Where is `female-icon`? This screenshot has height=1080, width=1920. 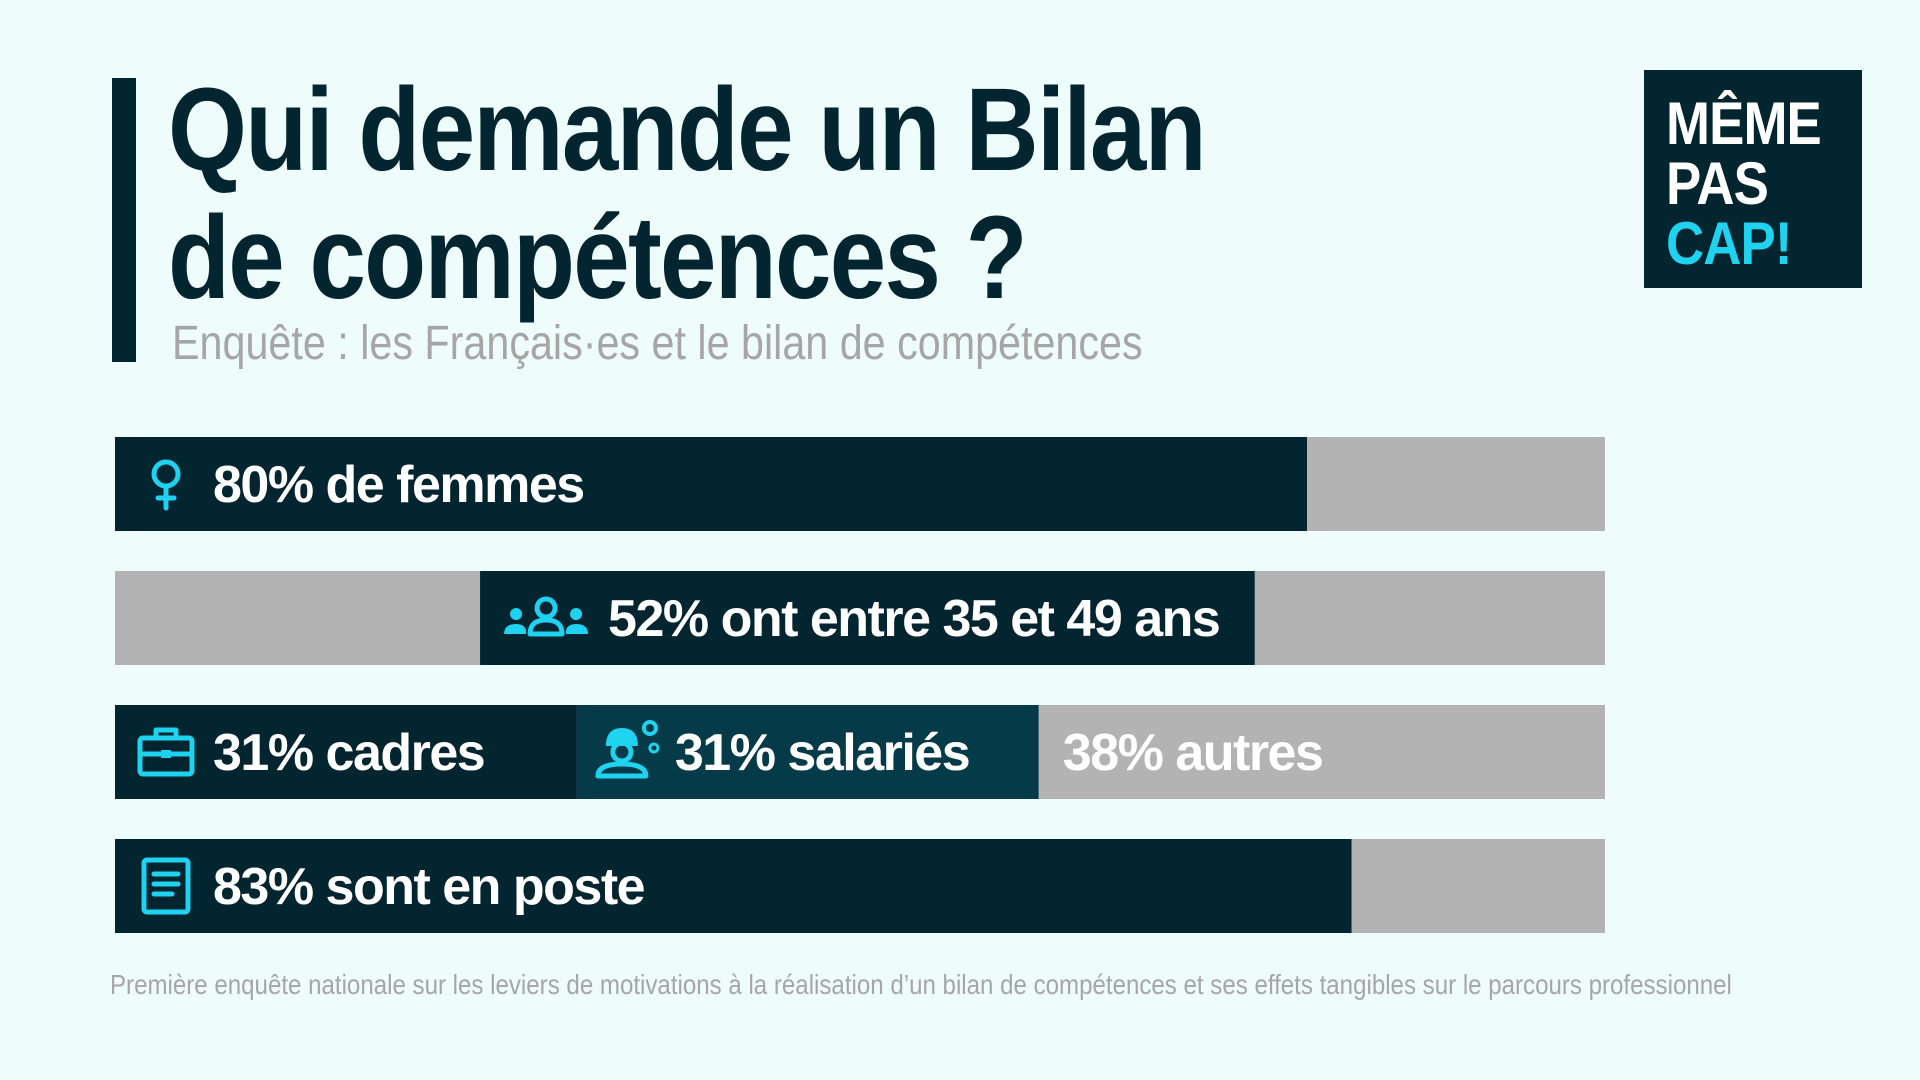
female-icon is located at coordinates (166, 485).